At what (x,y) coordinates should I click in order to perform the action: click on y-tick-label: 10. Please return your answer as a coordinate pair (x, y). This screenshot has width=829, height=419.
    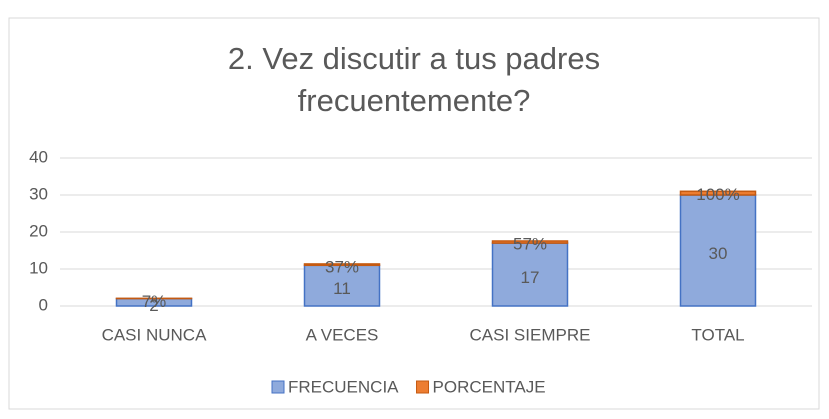
    Looking at the image, I should click on (38, 267).